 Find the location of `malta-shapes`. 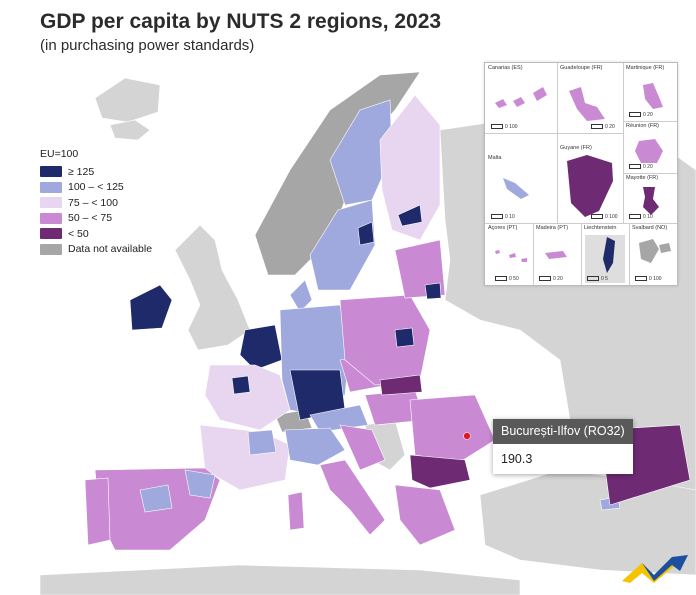

malta-shapes is located at coordinates (516, 188).